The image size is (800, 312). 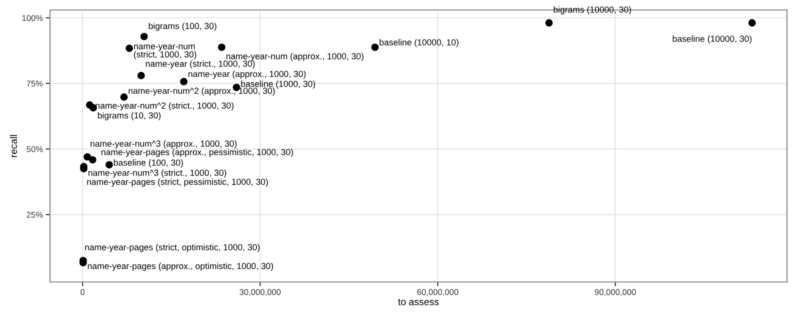 I want to click on data-label: name-year-num^3 (approx., 1000, 30), so click(x=163, y=144).